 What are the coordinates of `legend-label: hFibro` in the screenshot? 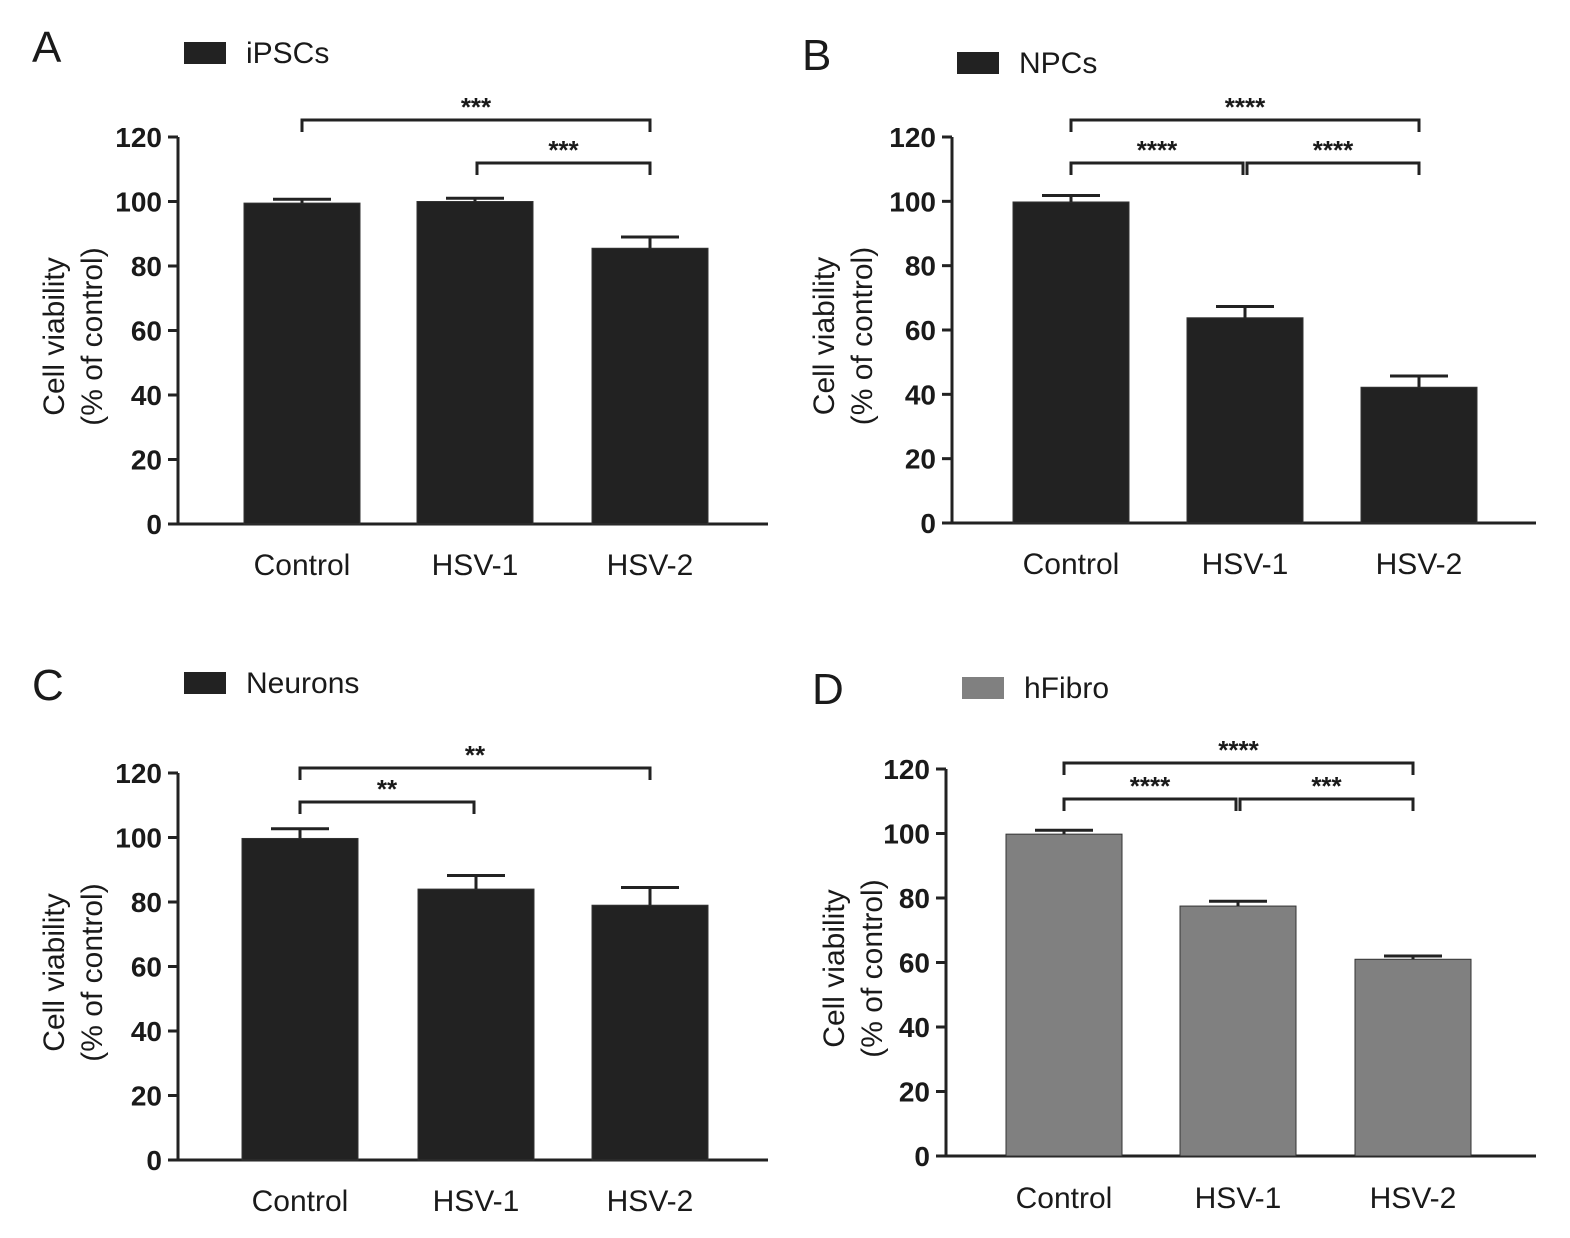 It's located at (1066, 688).